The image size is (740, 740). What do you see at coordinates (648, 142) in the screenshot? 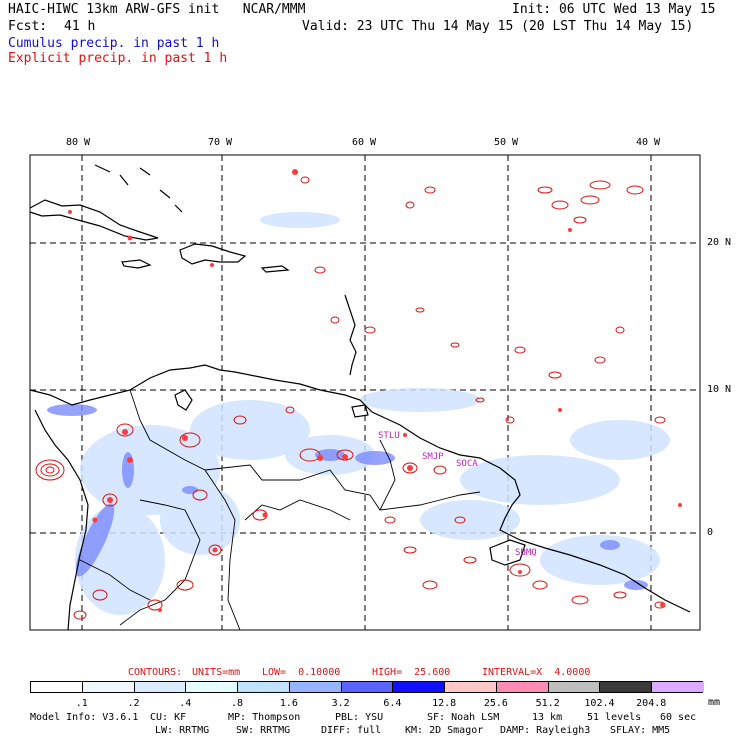
I see `lon-label-40w: 40 W` at bounding box center [648, 142].